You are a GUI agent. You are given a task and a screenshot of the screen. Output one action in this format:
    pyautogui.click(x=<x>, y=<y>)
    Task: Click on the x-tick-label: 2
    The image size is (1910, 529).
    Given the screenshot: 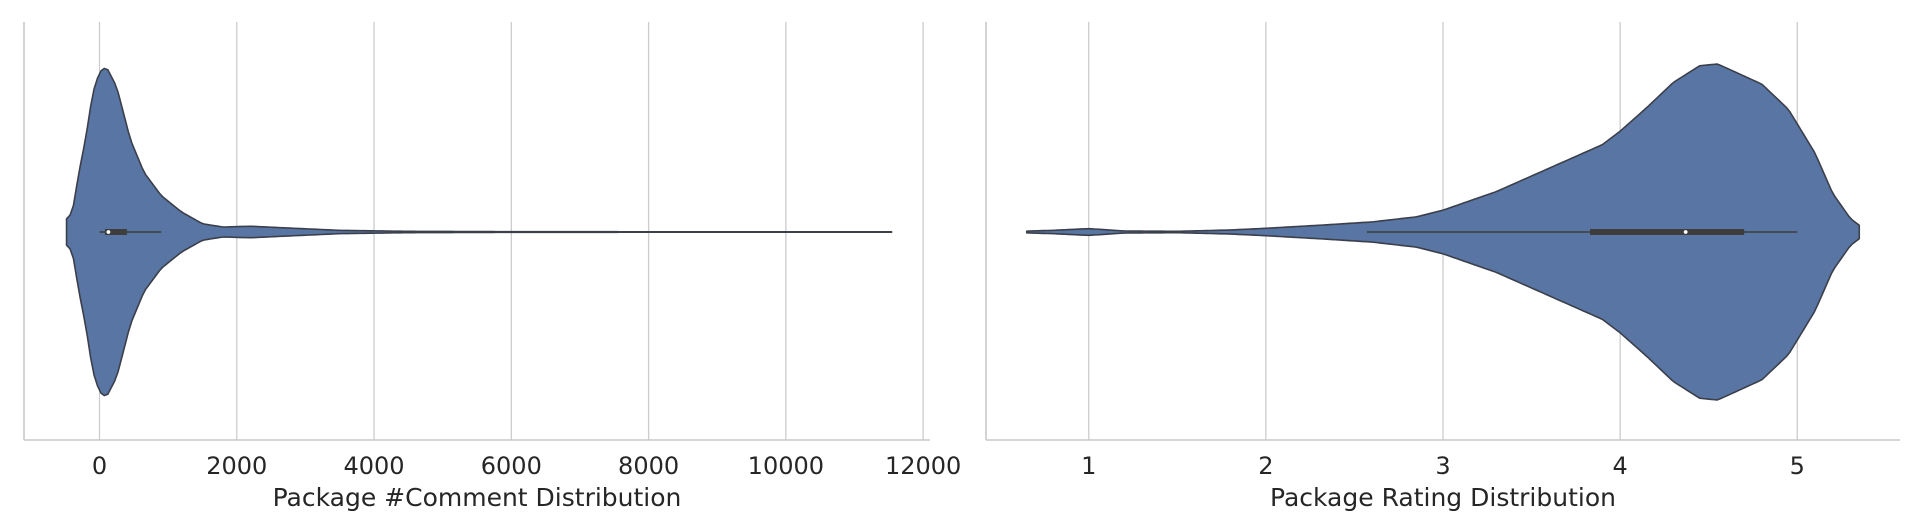 What is the action you would take?
    pyautogui.click(x=1265, y=466)
    